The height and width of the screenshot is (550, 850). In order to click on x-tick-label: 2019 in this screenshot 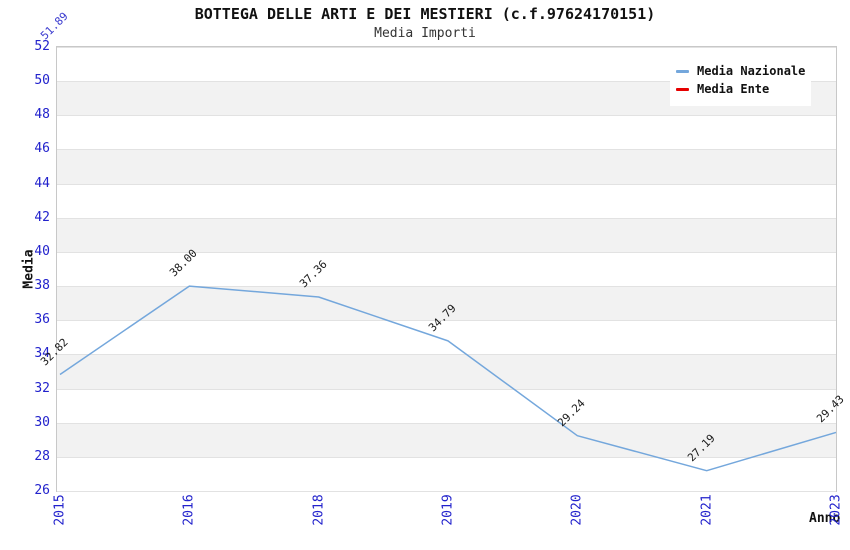, I will do `click(448, 510)`.